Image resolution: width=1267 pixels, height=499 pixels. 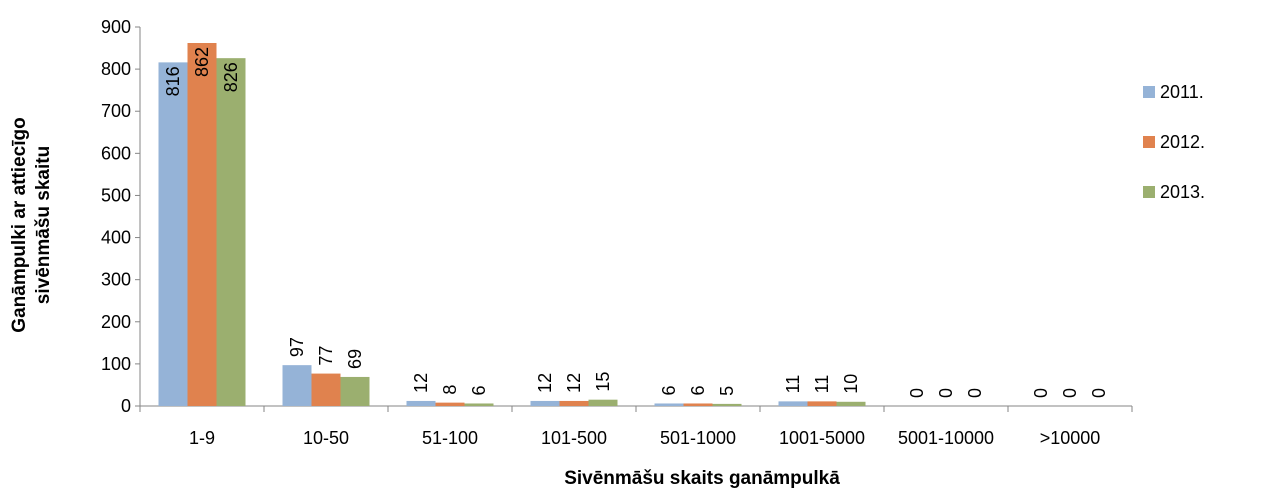 I want to click on x-tick-label: 10-50, so click(x=326, y=438).